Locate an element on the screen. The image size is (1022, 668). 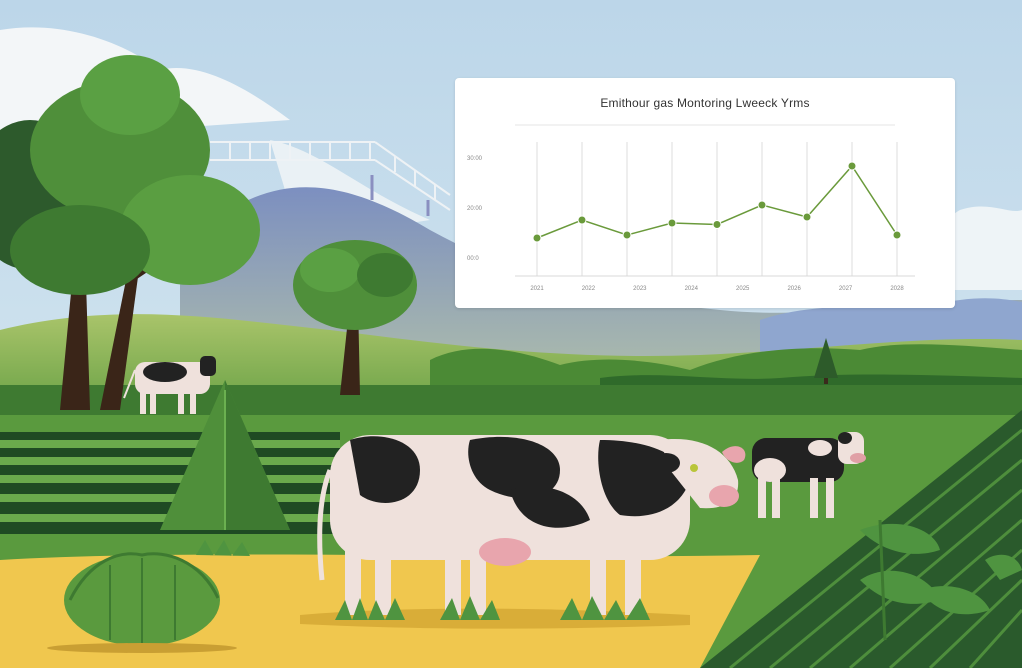
y-tick-label: 20:00 is located at coordinates (475, 209).